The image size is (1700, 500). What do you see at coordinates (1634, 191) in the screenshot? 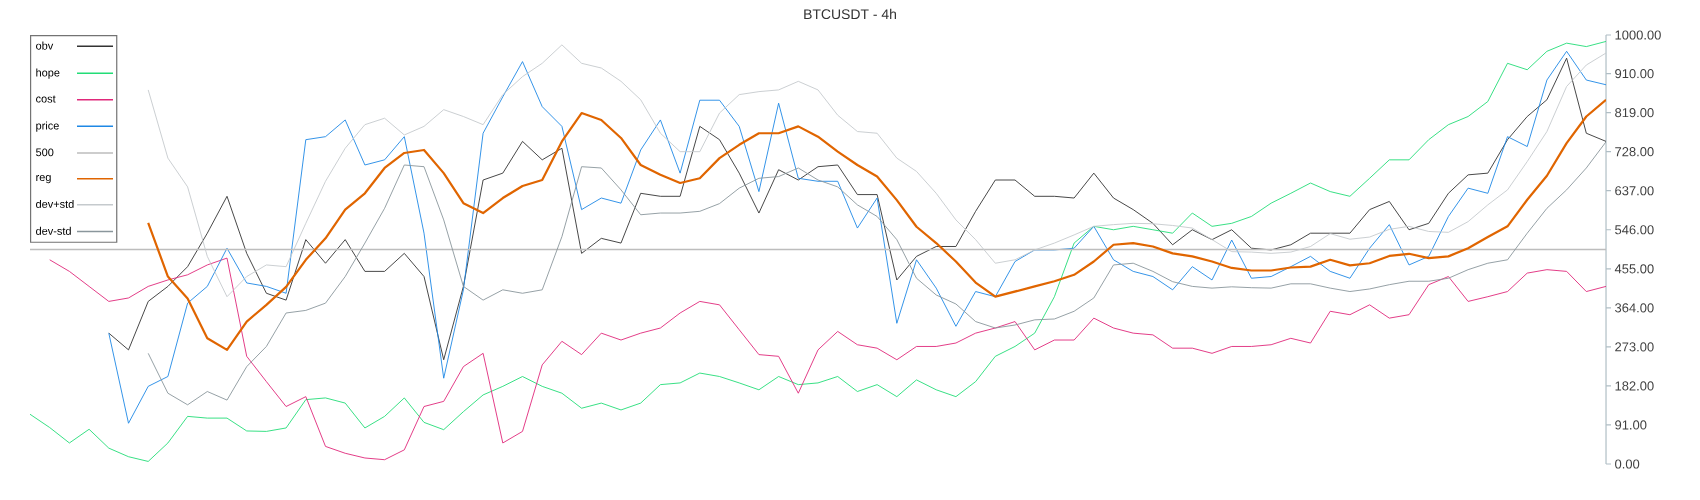
I see `y-tick-label: 637.00` at bounding box center [1634, 191].